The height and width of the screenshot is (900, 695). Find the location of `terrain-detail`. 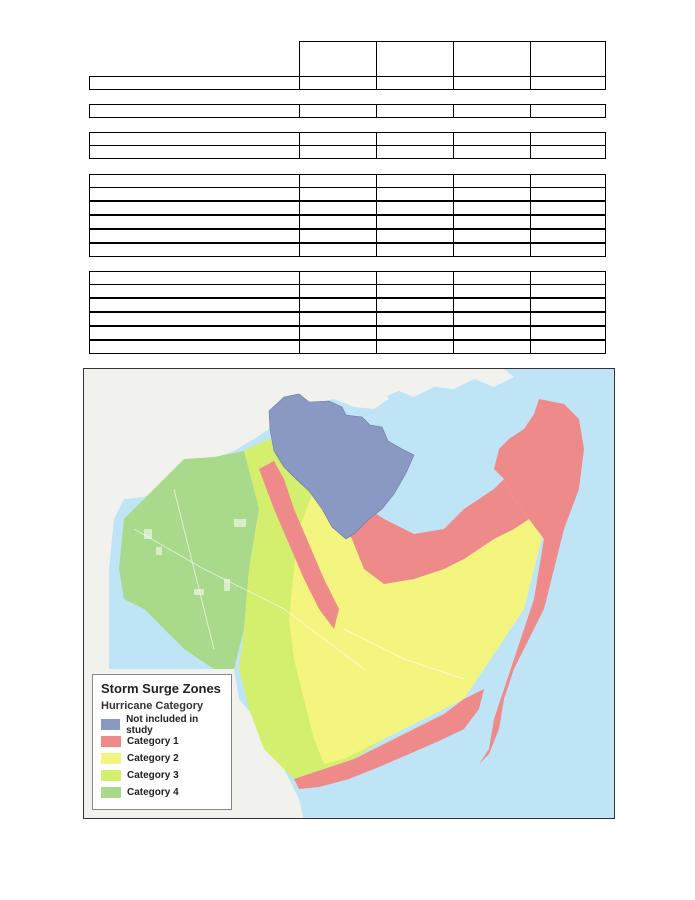

terrain-detail is located at coordinates (195, 557).